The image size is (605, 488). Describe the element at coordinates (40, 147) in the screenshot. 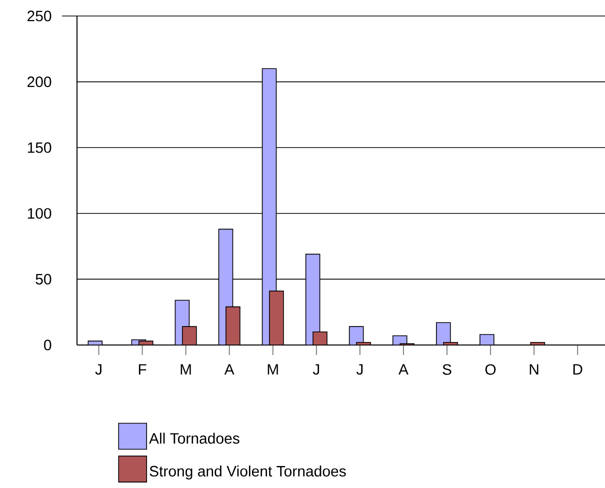

I see `y-tick-label: 150` at that location.